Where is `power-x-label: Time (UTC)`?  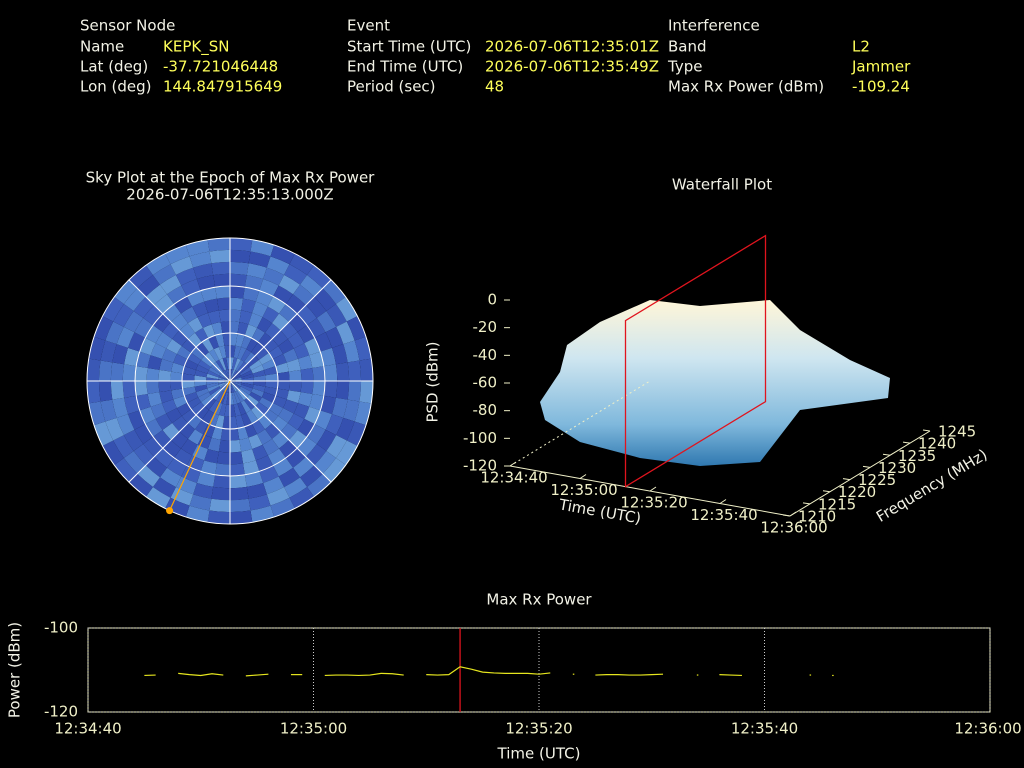 power-x-label: Time (UTC) is located at coordinates (539, 754).